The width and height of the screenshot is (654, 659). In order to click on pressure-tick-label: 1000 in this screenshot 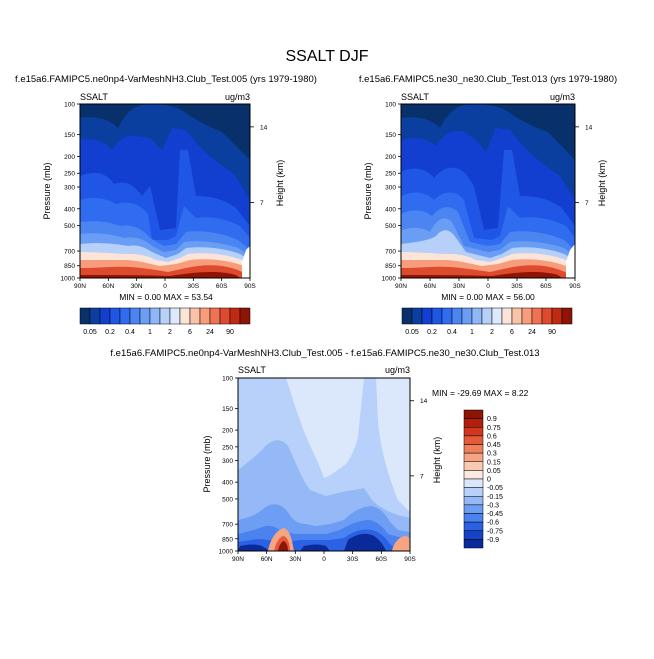, I will do `click(226, 552)`.